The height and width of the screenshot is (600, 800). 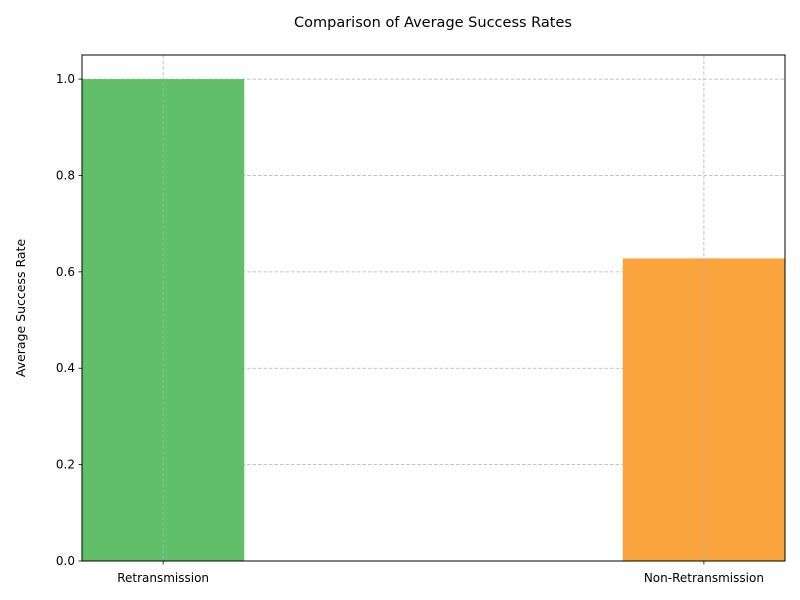 What do you see at coordinates (65, 561) in the screenshot?
I see `y-tick-label: 0.0` at bounding box center [65, 561].